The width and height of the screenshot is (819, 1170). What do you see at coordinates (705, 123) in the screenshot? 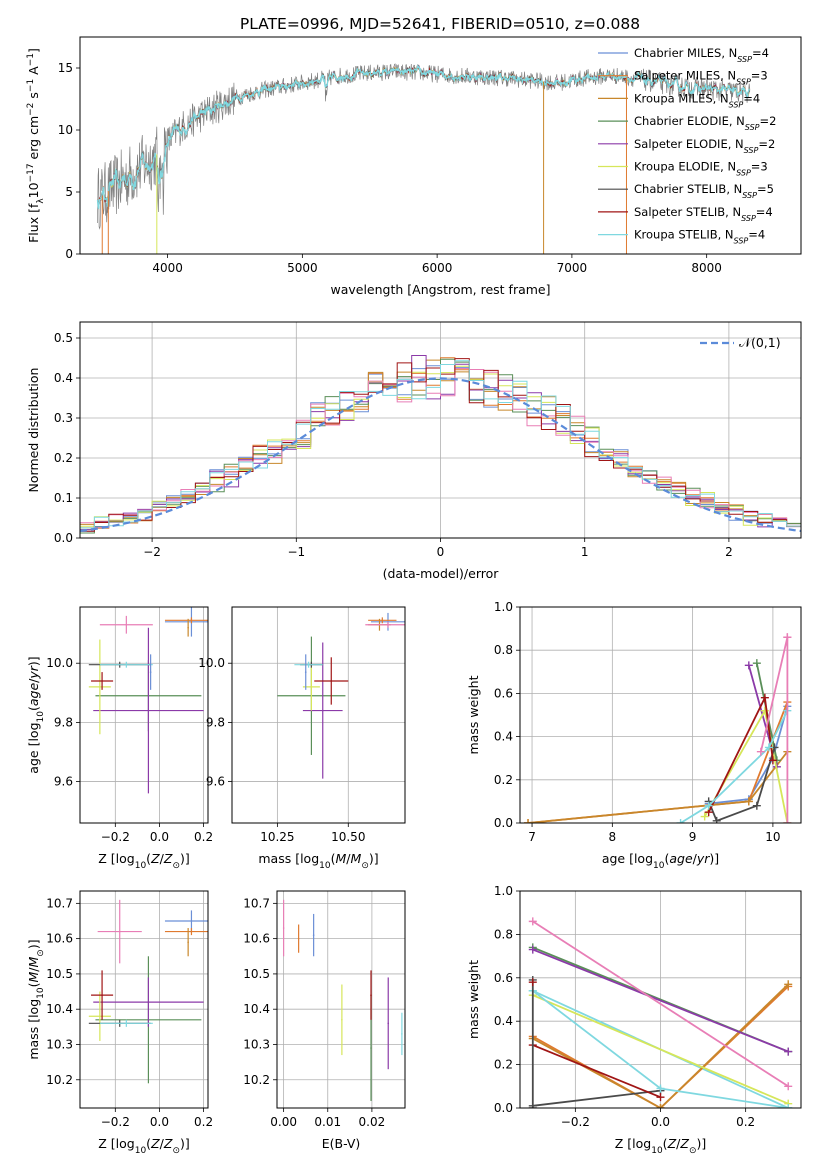
I see `legend-label-3: Chabrier ELODIE, NSSP=2` at bounding box center [705, 123].